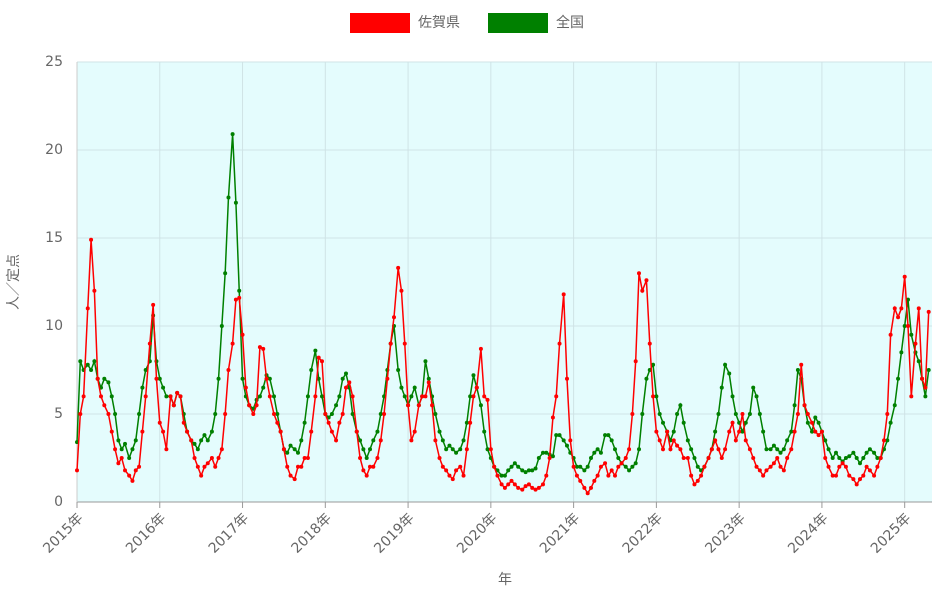 Image resolution: width=945 pixels, height=600 pixels. I want to click on legend-swatch, so click(518, 23).